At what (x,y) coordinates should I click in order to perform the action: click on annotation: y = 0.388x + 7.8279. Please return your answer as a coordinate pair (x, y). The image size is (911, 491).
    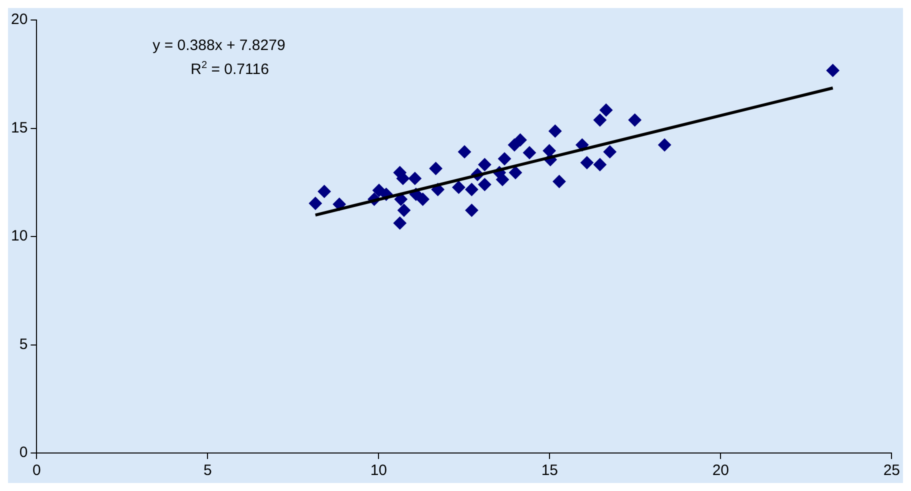
    Looking at the image, I should click on (219, 45).